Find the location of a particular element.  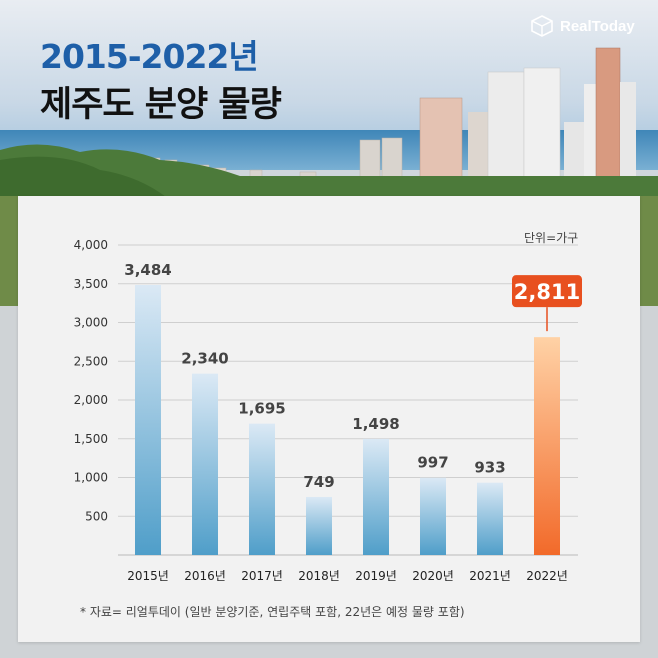

y-tick-label: 2,000 is located at coordinates (91, 400).